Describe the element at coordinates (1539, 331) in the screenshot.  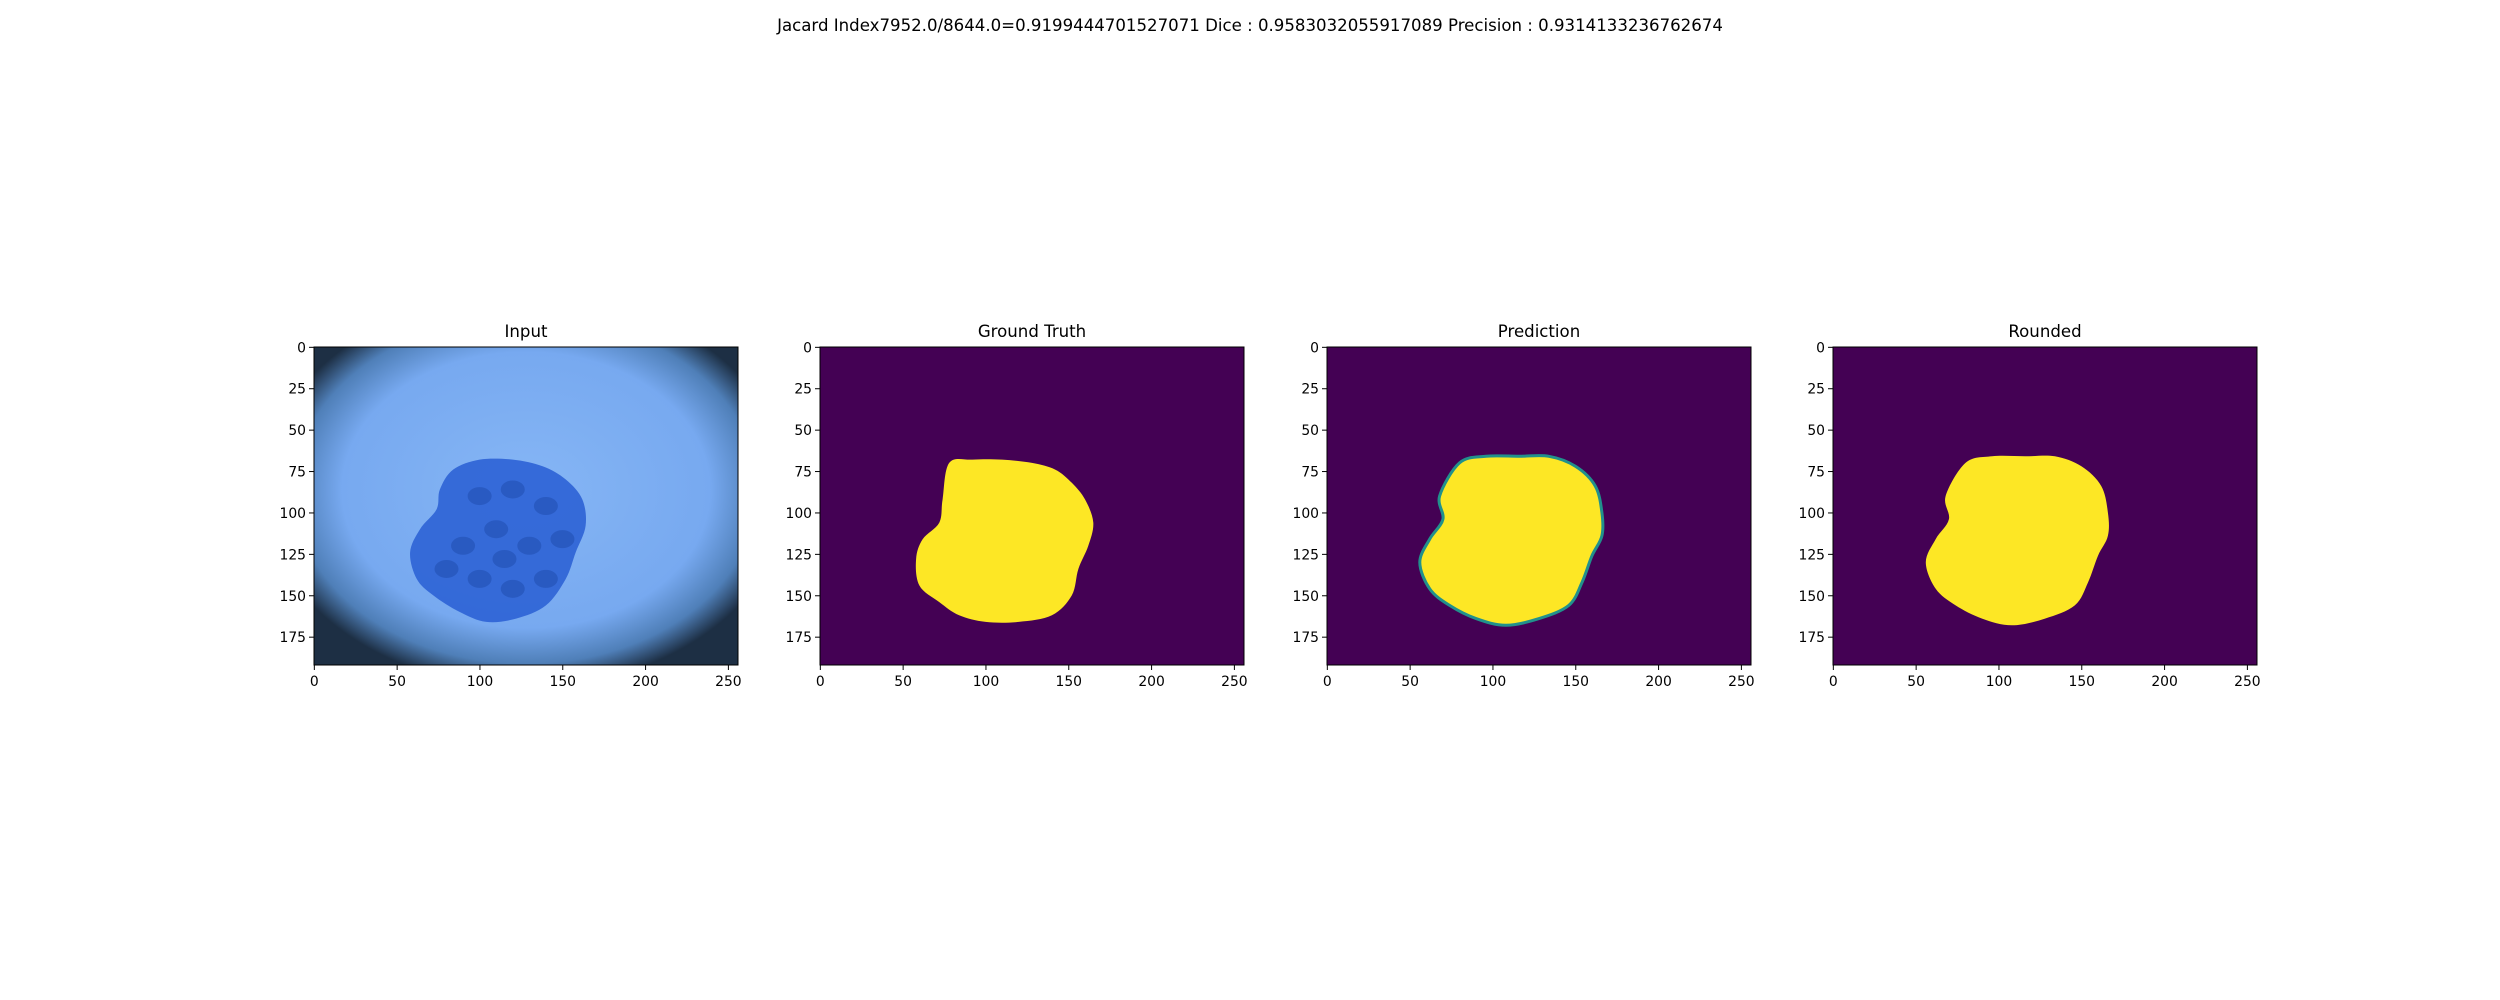
I see `panel-title: Prediction` at that location.